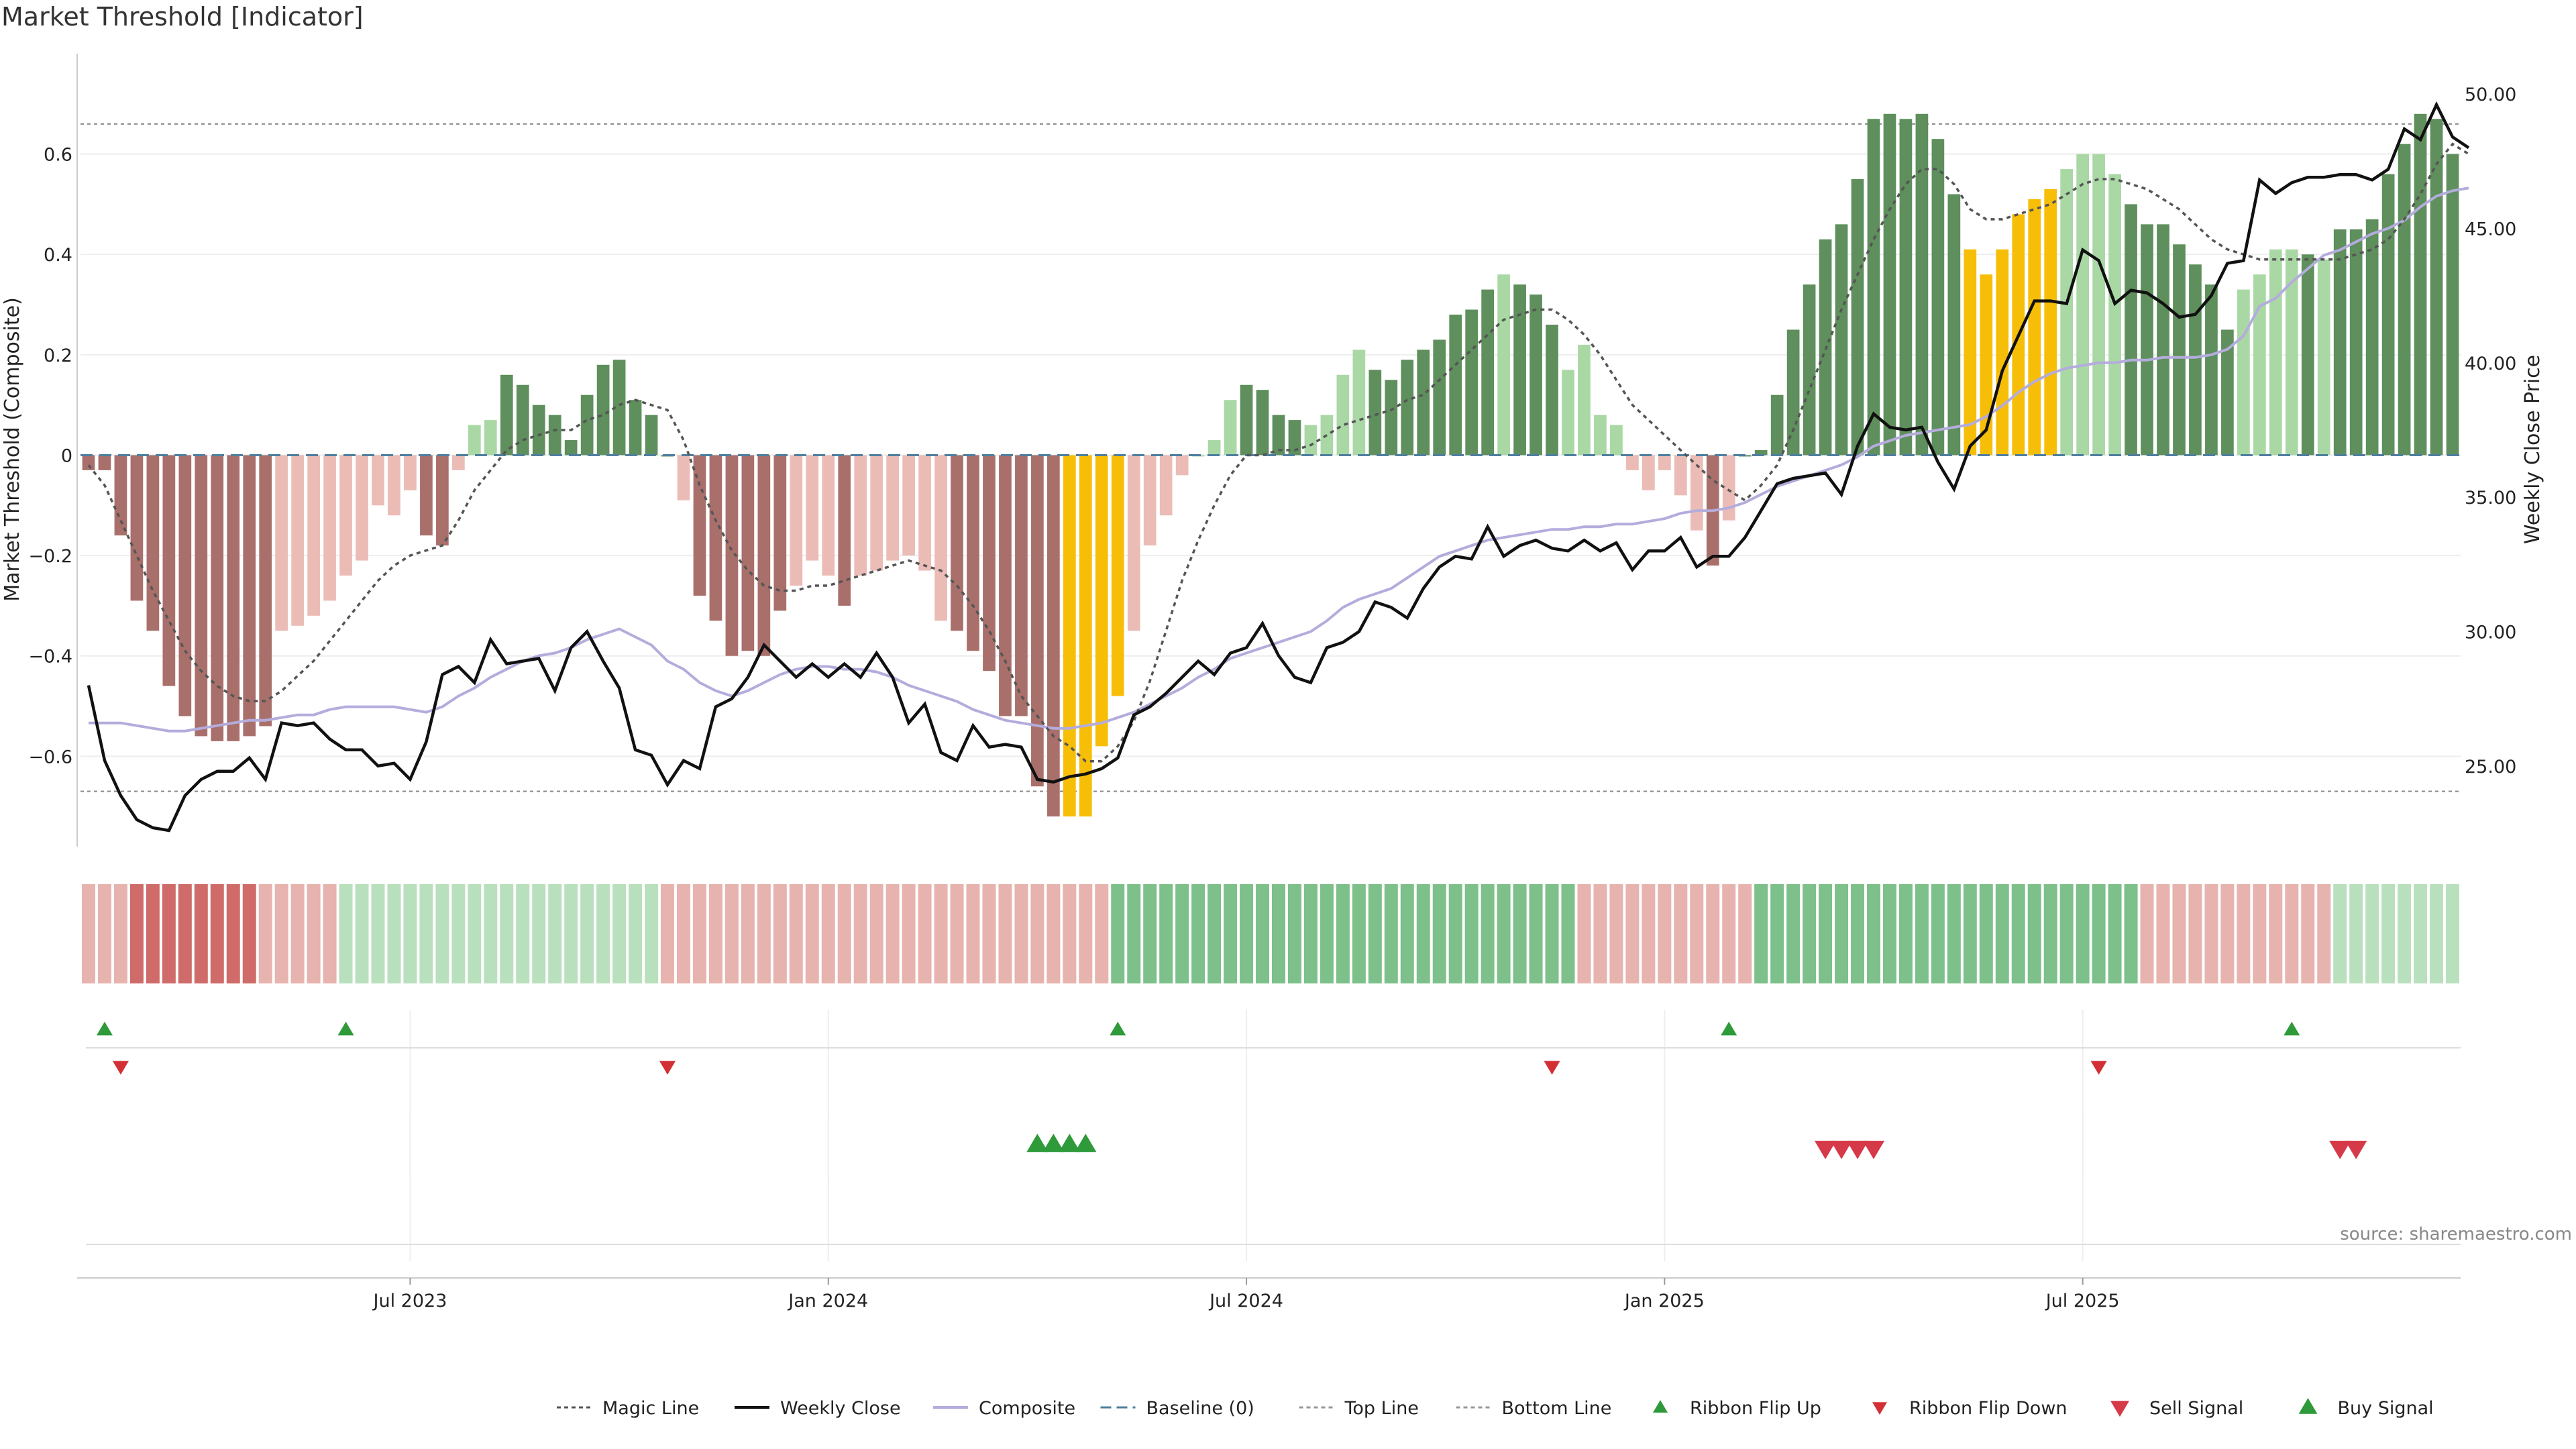  Describe the element at coordinates (2490, 498) in the screenshot. I see `right-tick-label: 35.00` at that location.